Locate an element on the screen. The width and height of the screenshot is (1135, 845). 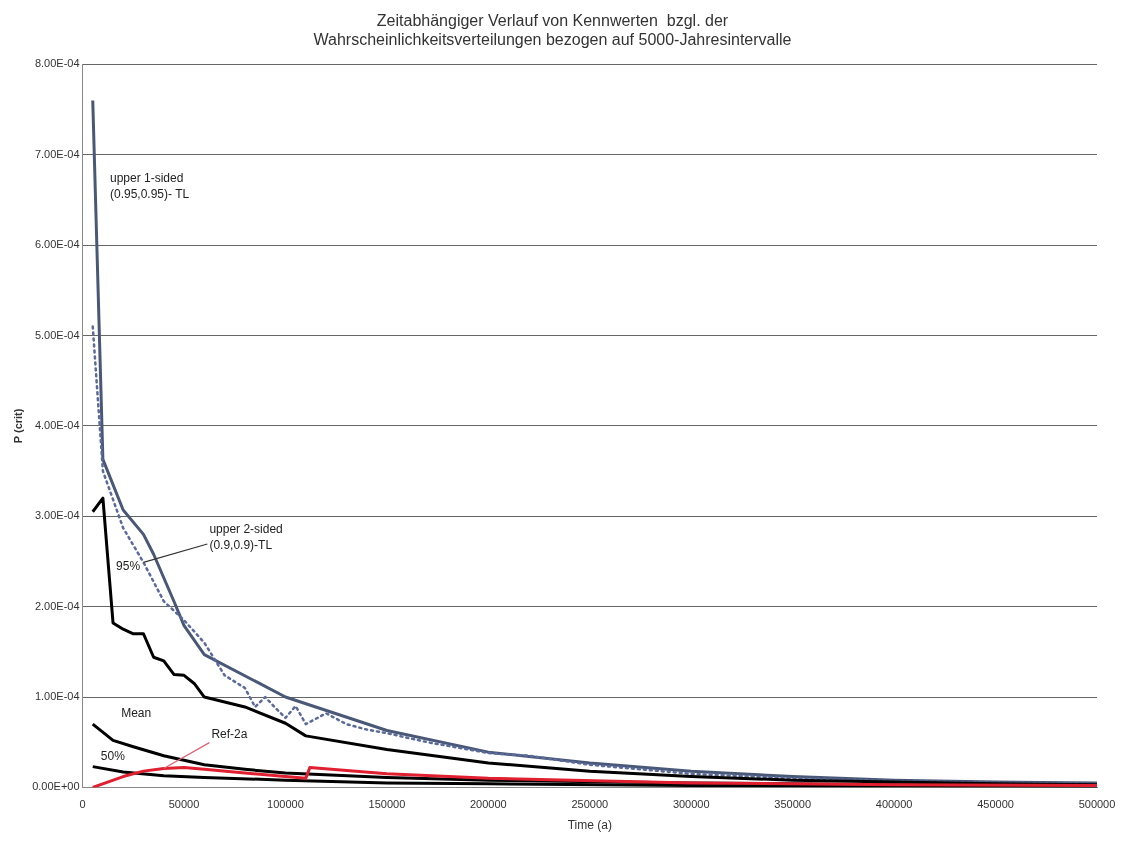
x-tick-label: 400000 is located at coordinates (894, 804).